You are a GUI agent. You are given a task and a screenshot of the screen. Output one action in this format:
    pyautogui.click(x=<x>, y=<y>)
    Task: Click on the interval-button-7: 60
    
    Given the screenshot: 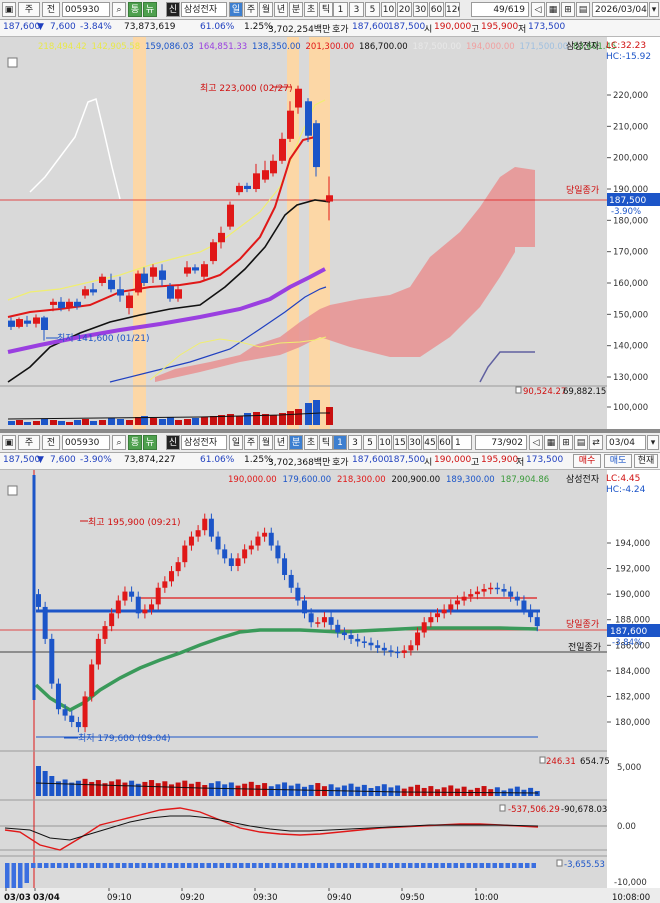 What is the action you would take?
    pyautogui.click(x=445, y=442)
    